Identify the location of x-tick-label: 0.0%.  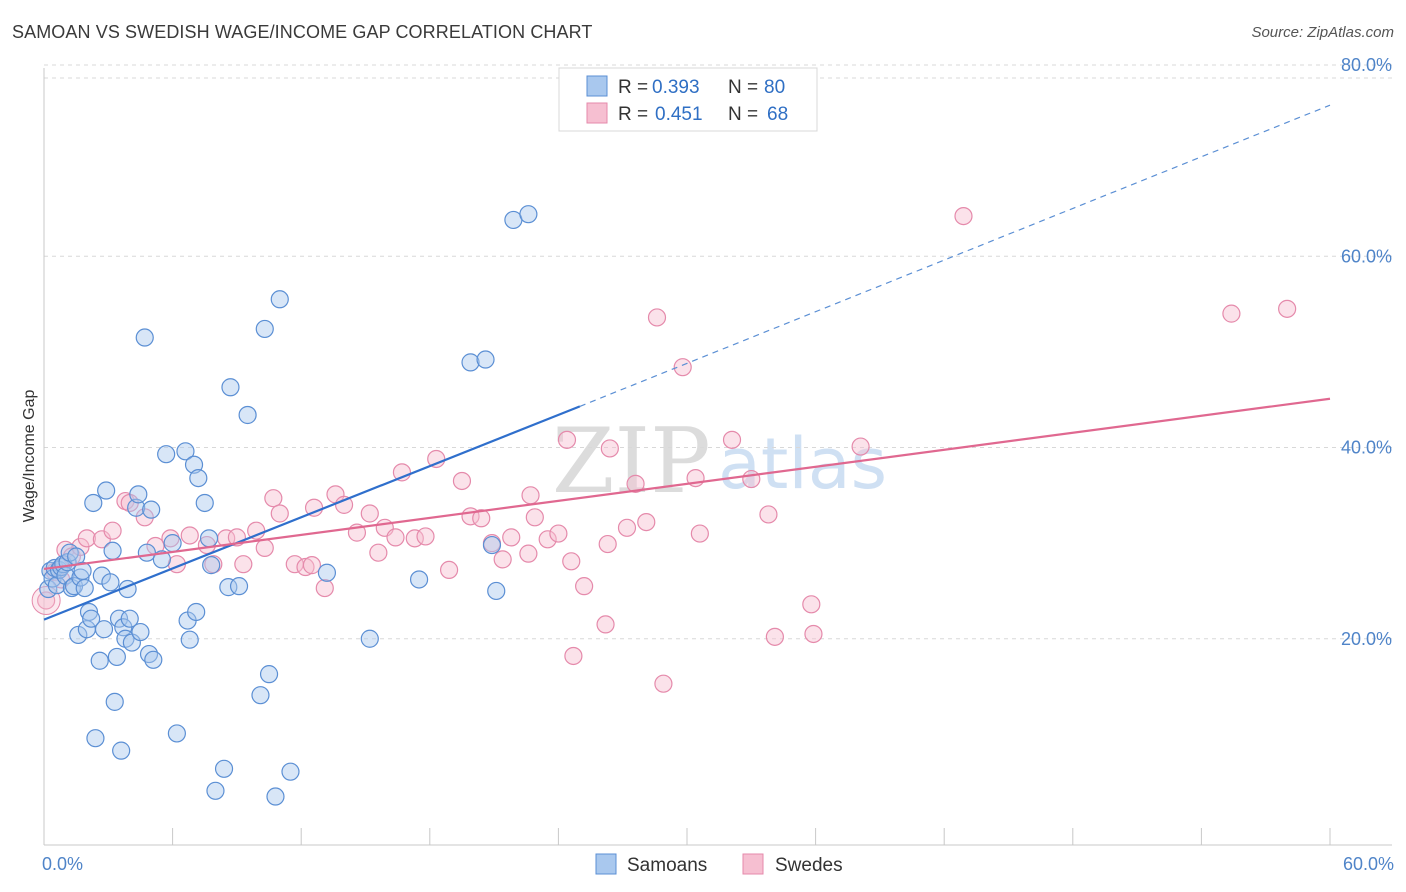
(62, 864).